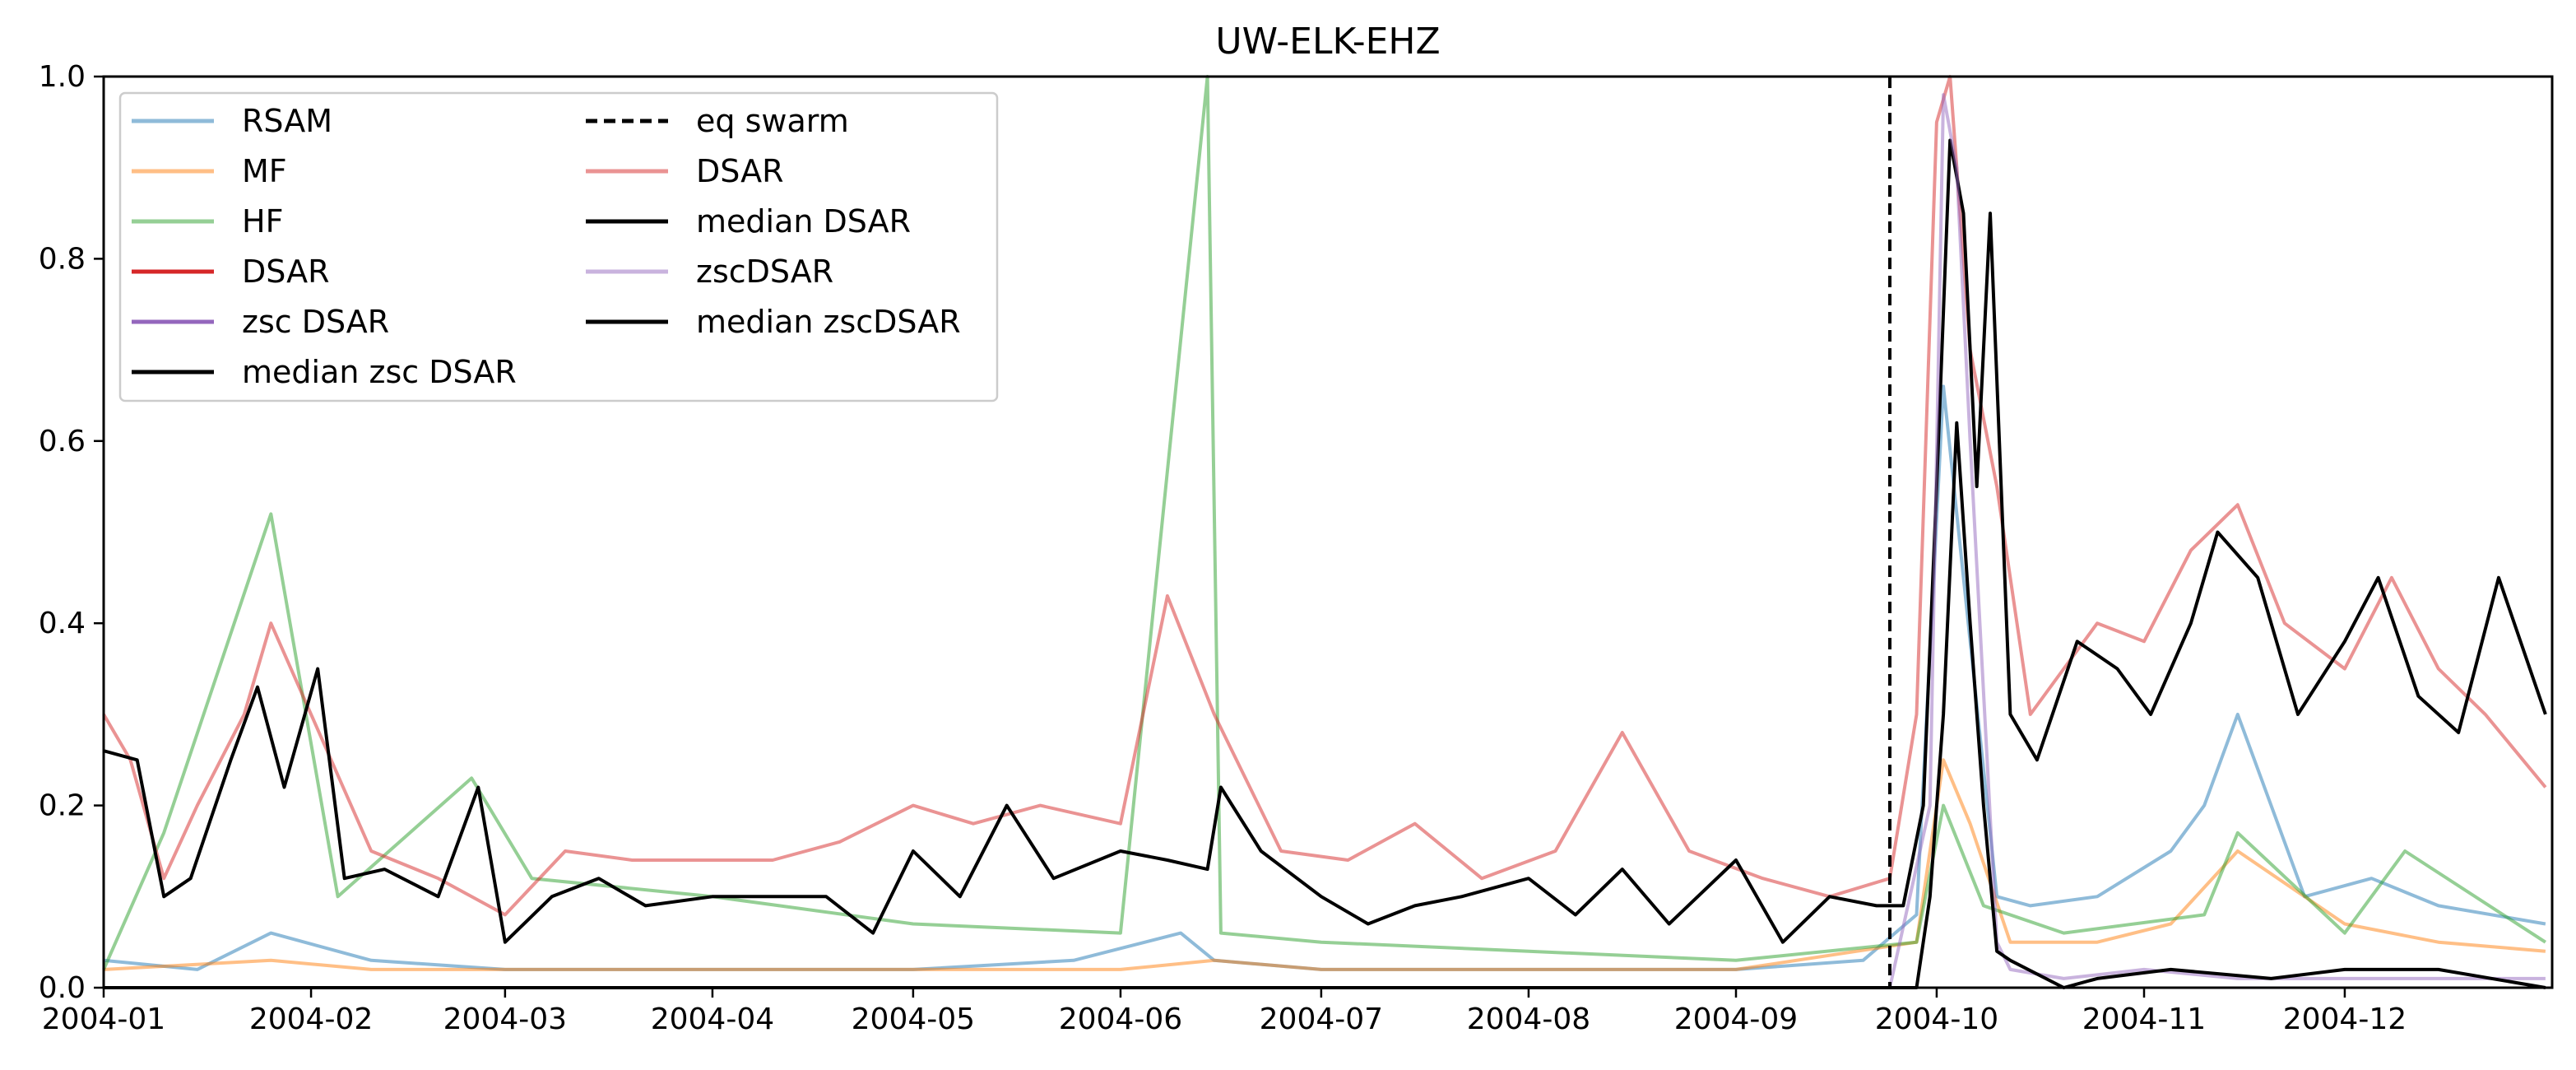  Describe the element at coordinates (63, 806) in the screenshot. I see `y-tick-label: 0.2` at that location.